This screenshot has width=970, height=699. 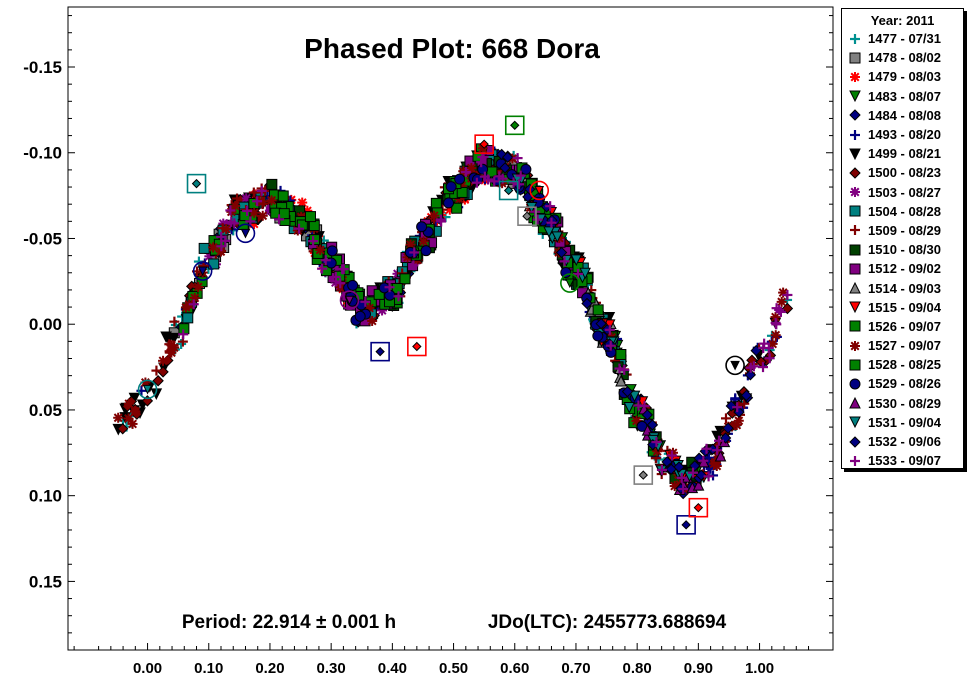 I want to click on legend-label: 1484 - 08/08, so click(x=905, y=115).